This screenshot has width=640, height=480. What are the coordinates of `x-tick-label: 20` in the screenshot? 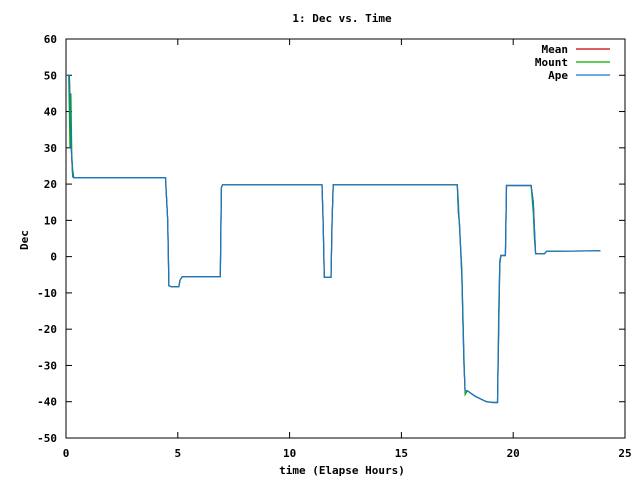 It's located at (513, 453).